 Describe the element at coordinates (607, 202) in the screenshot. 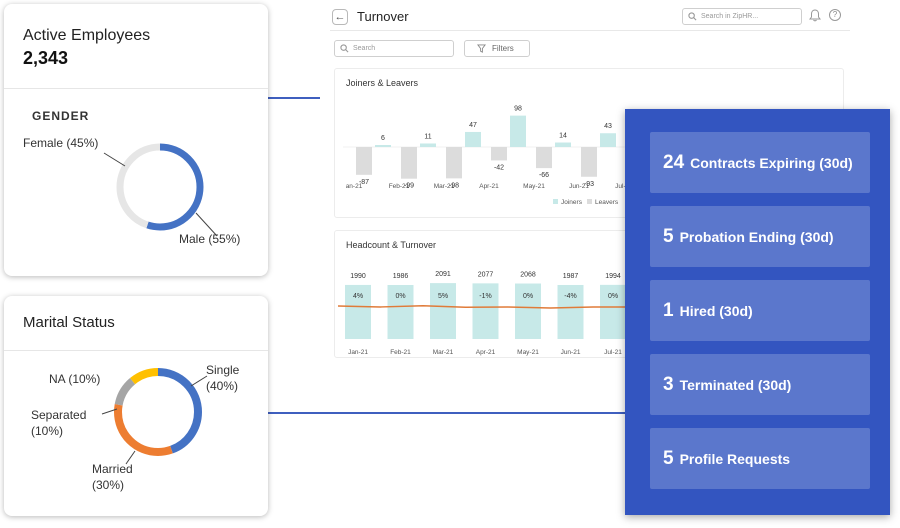

I see `legend-leavers-label: Leavers` at that location.